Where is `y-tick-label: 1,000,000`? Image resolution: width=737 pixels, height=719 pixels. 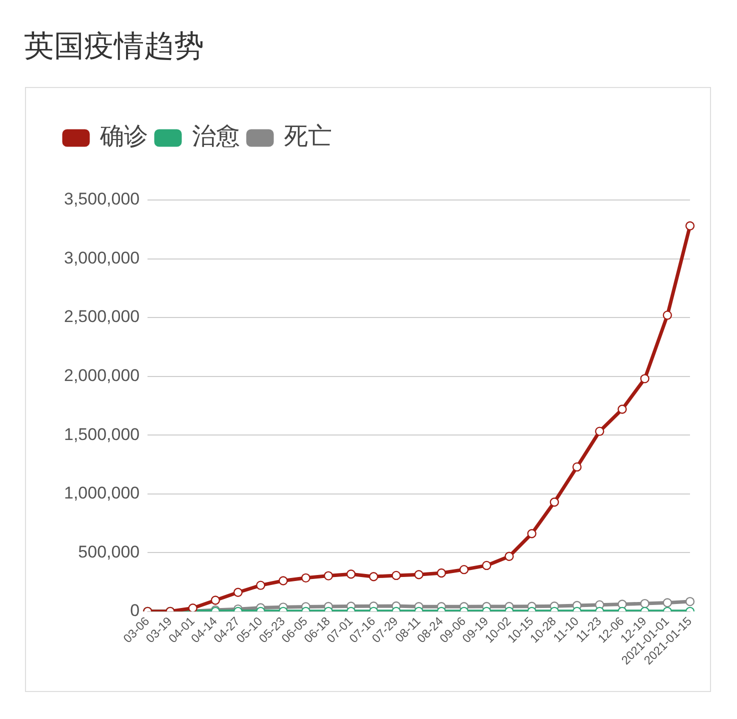
y-tick-label: 1,000,000 is located at coordinates (102, 493).